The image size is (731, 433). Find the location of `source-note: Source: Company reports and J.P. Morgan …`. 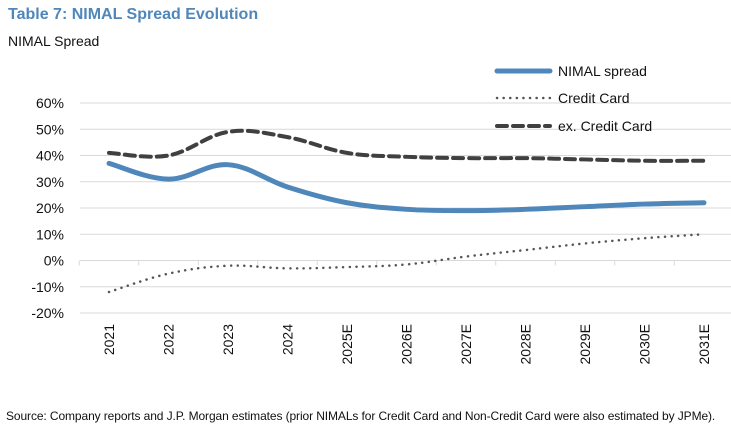

source-note: Source: Company reports and J.P. Morgan … is located at coordinates (361, 416).